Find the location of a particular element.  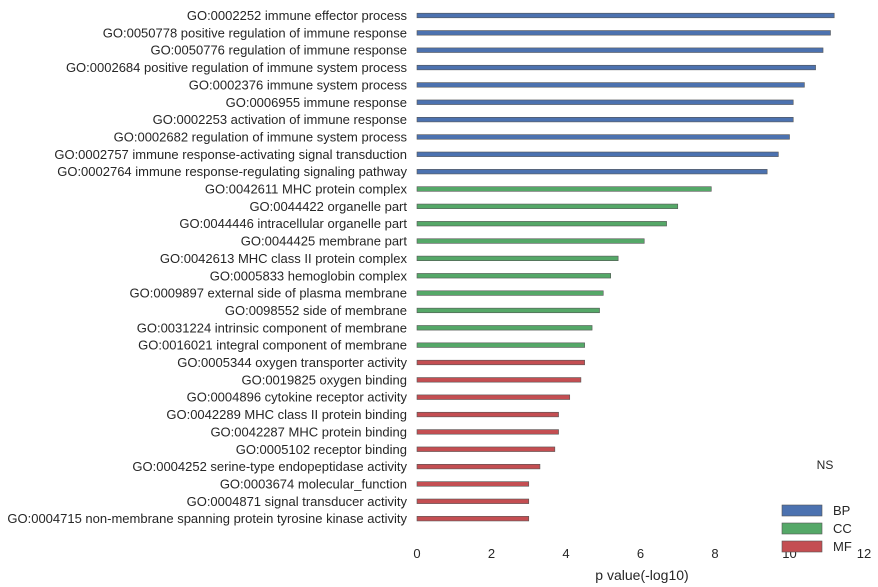

category-label: GO:0005833 hemoglobin complex is located at coordinates (309, 275).